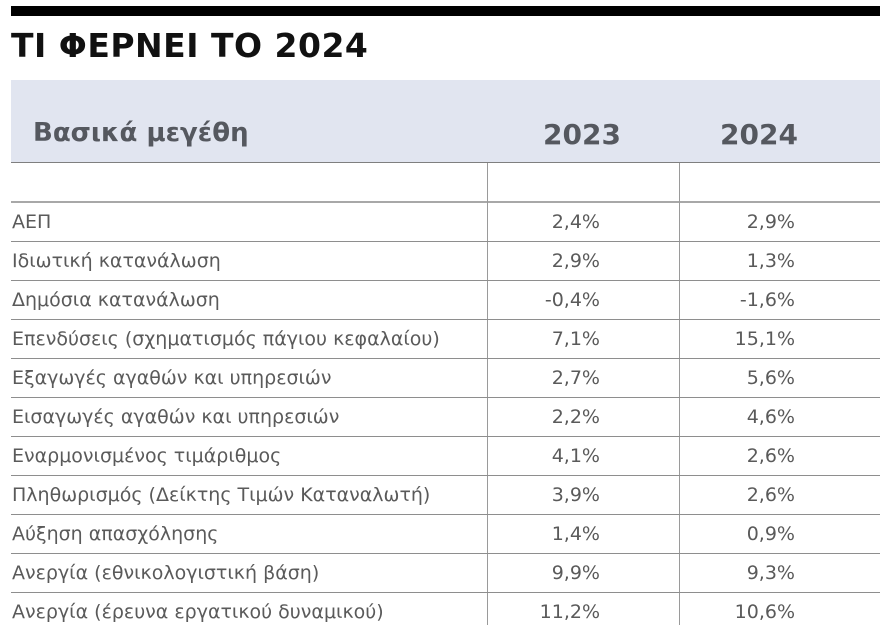 This screenshot has width=880, height=631. Describe the element at coordinates (764, 339) in the screenshot. I see `value-2024: 15,1%` at that location.